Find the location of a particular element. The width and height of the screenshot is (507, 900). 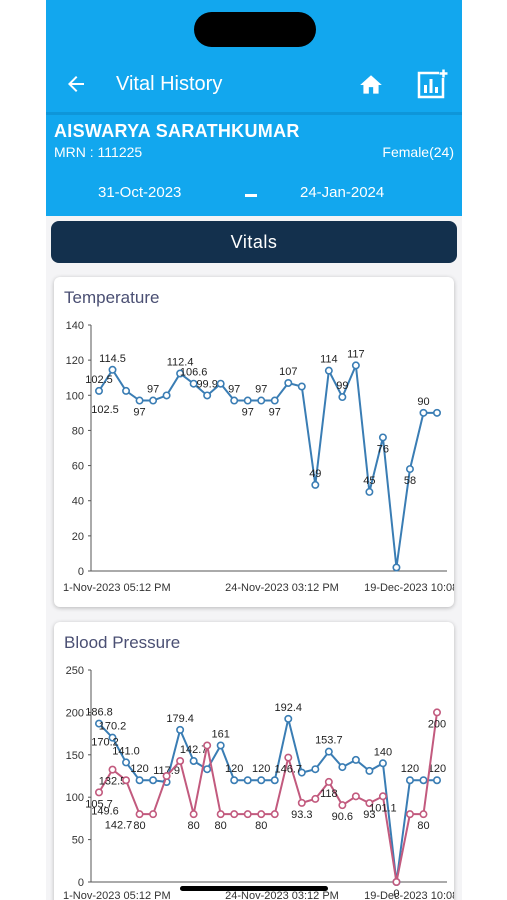

arrow-left-icon is located at coordinates (76, 84).